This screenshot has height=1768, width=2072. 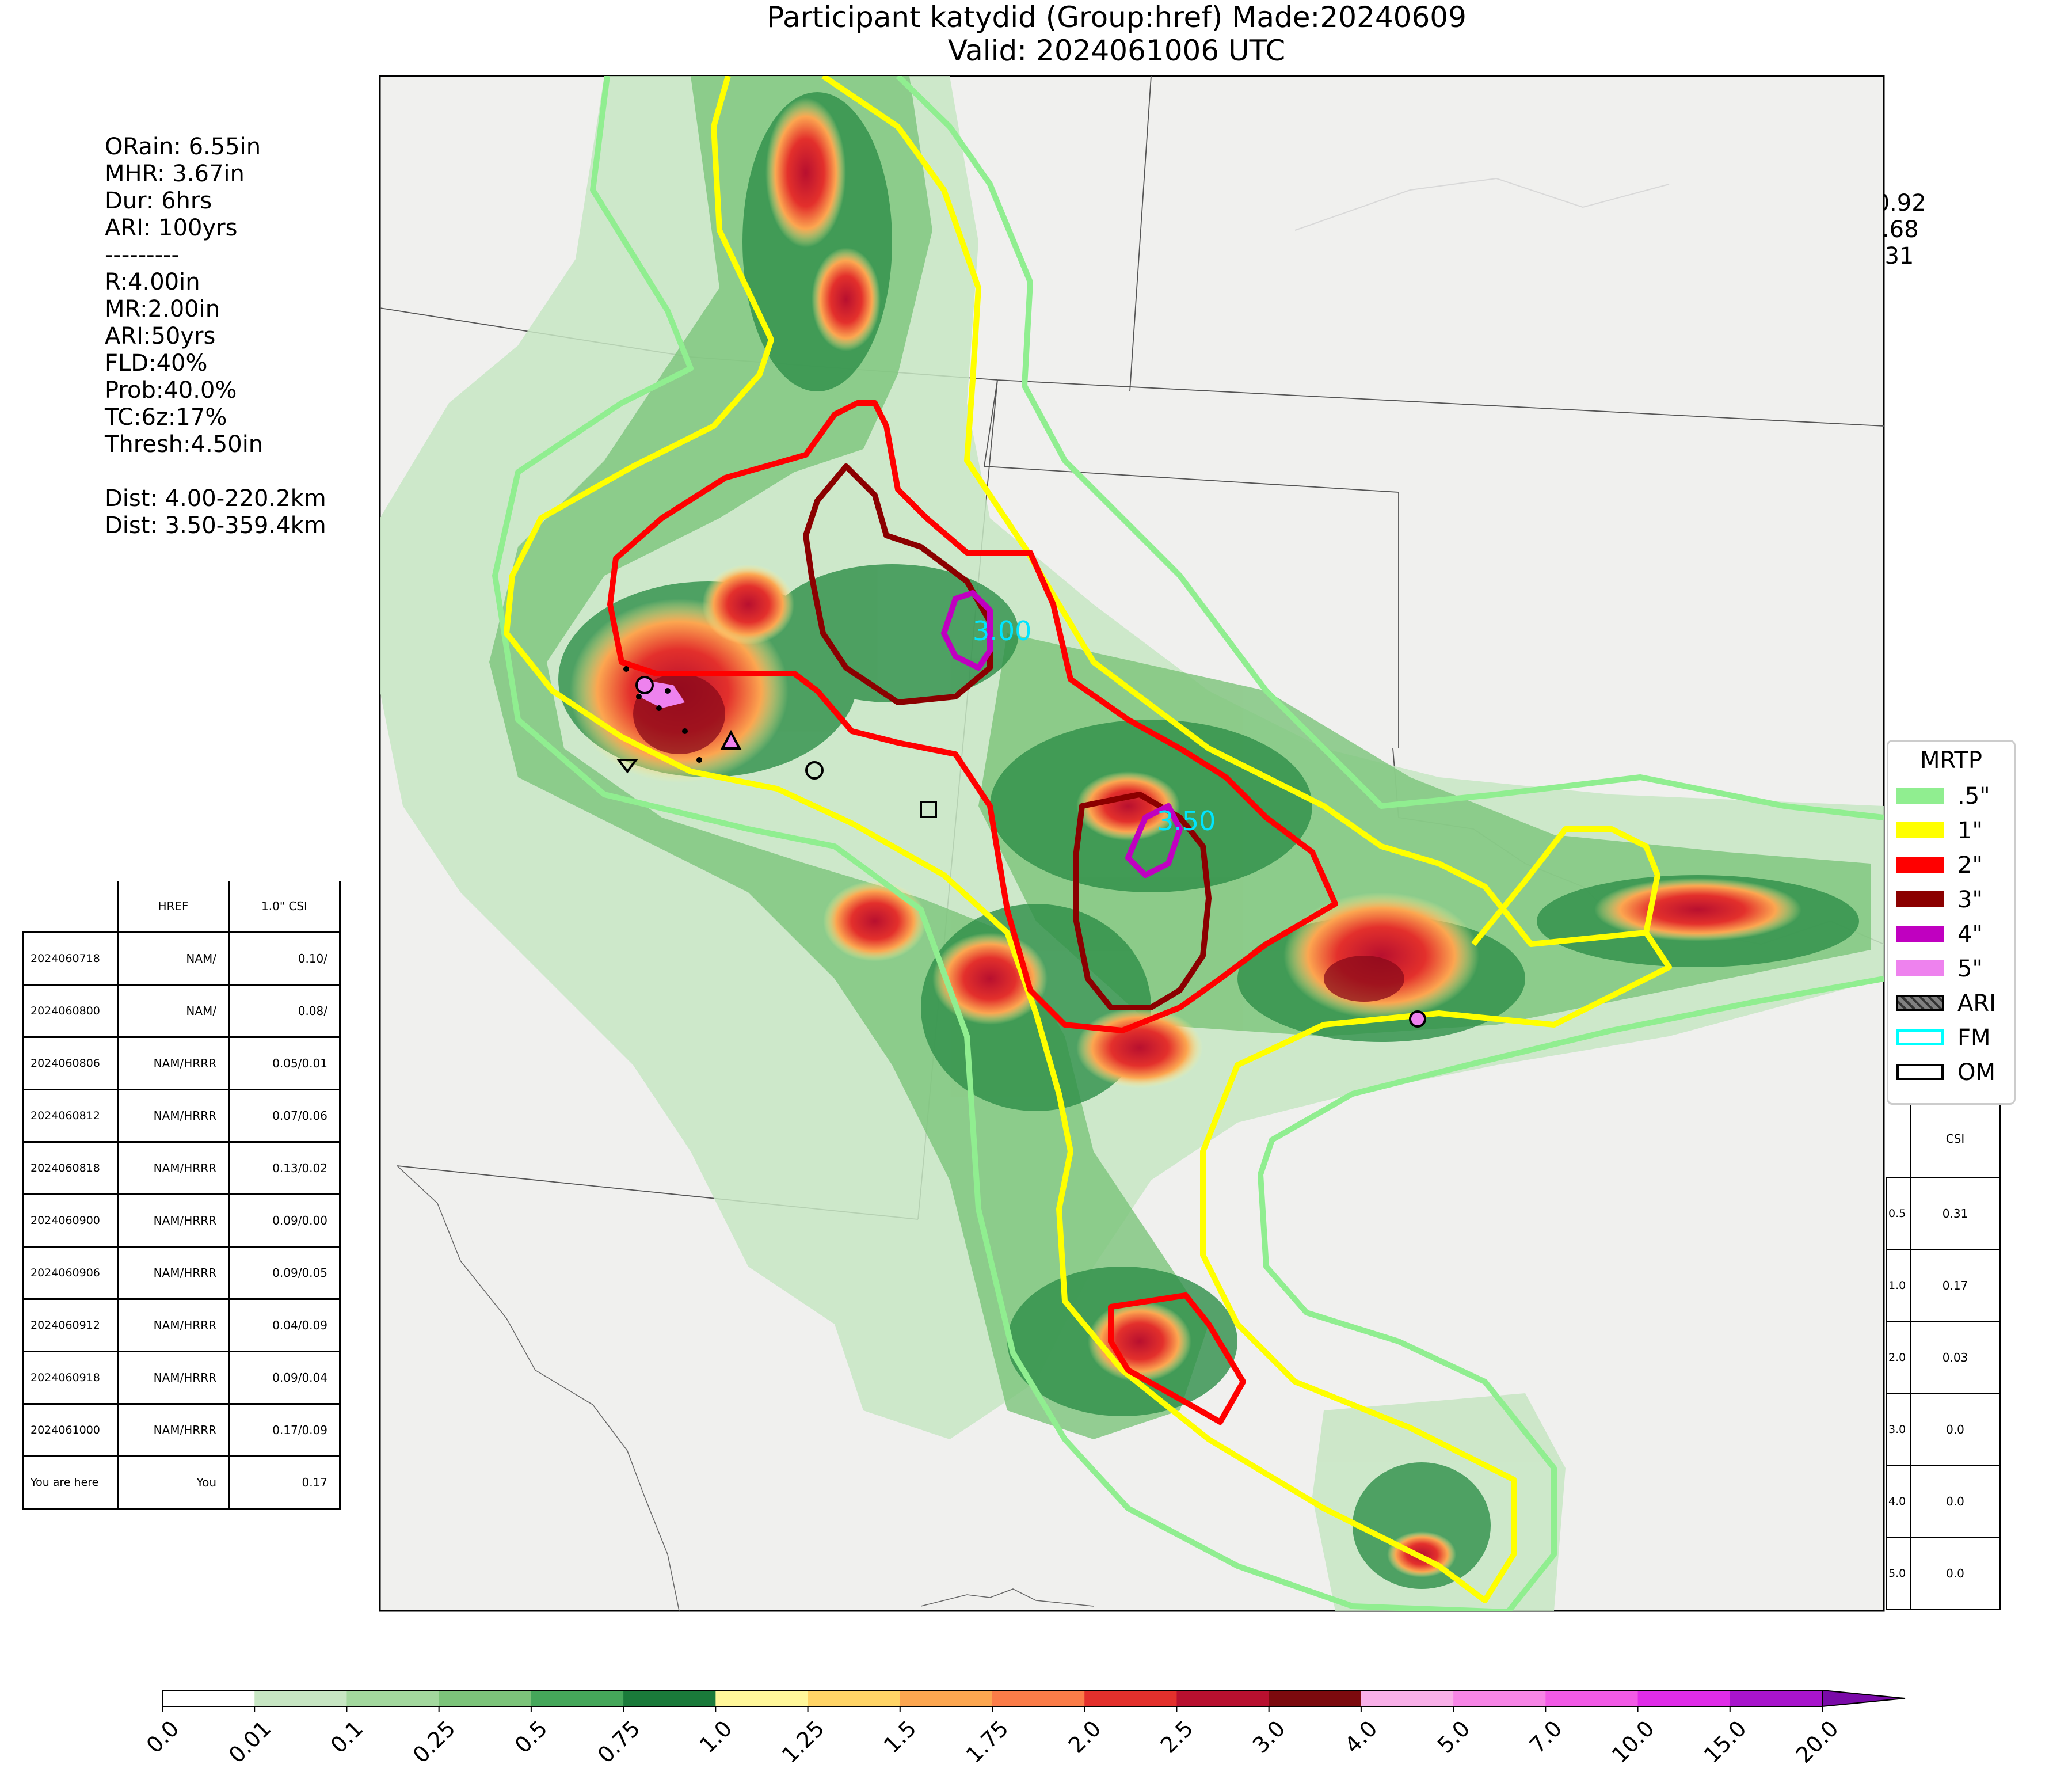 I want to click on obs-down-triangle-marker, so click(x=627, y=766).